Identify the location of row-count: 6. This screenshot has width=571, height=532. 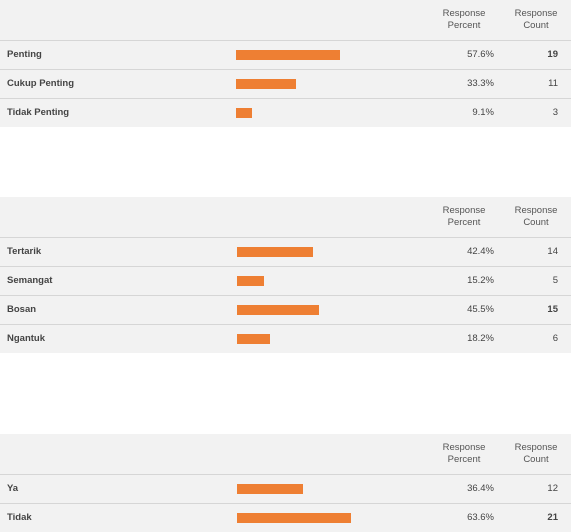
(555, 338).